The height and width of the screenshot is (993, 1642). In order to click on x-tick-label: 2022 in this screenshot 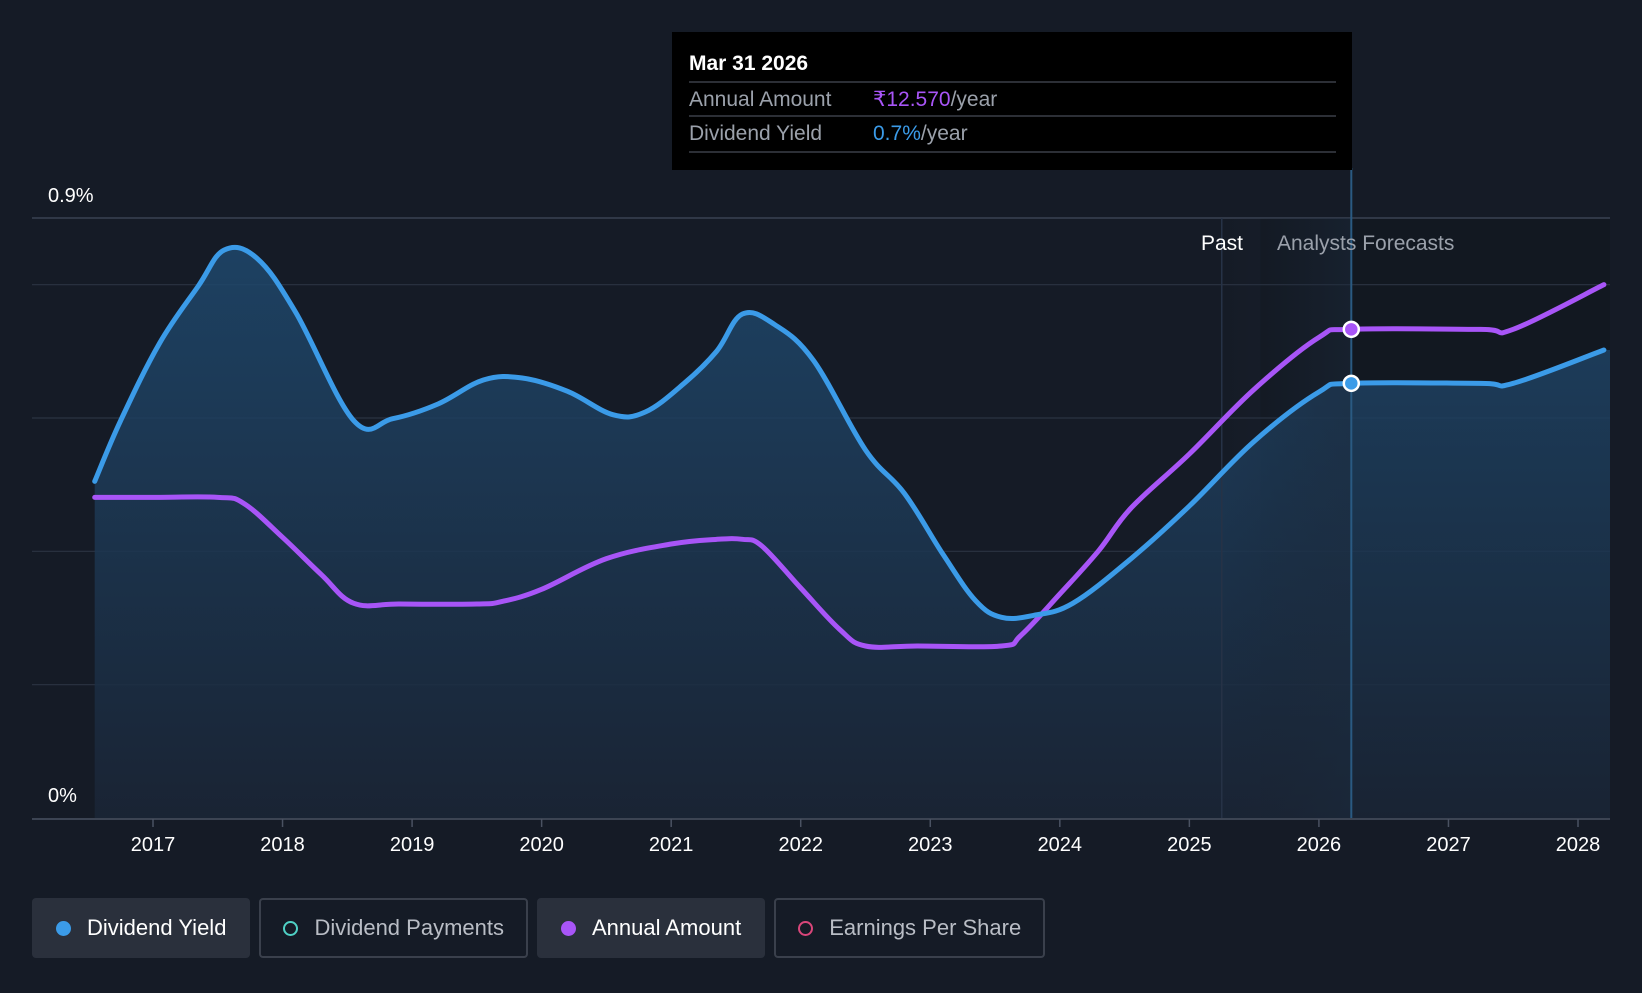, I will do `click(800, 845)`.